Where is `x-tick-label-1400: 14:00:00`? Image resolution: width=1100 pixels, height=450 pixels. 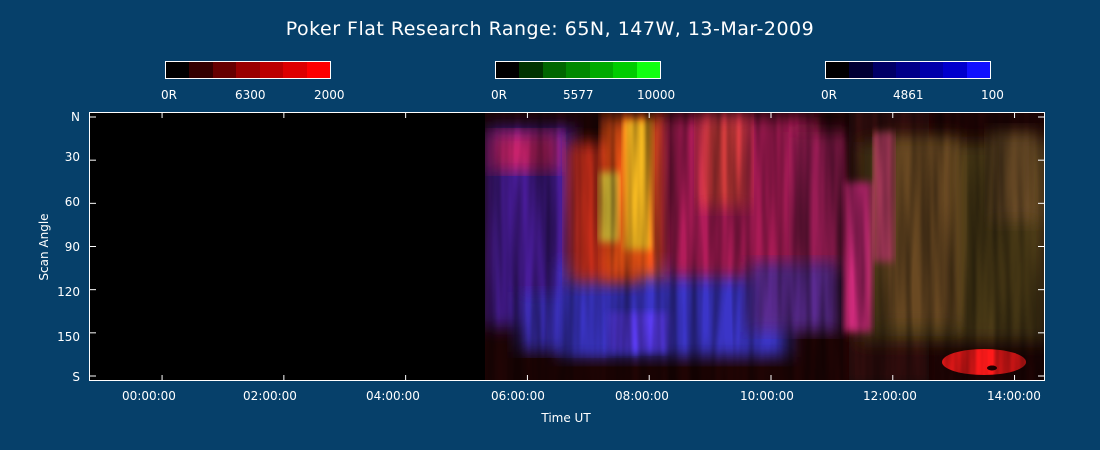
x-tick-label-1400: 14:00:00 is located at coordinates (1014, 396).